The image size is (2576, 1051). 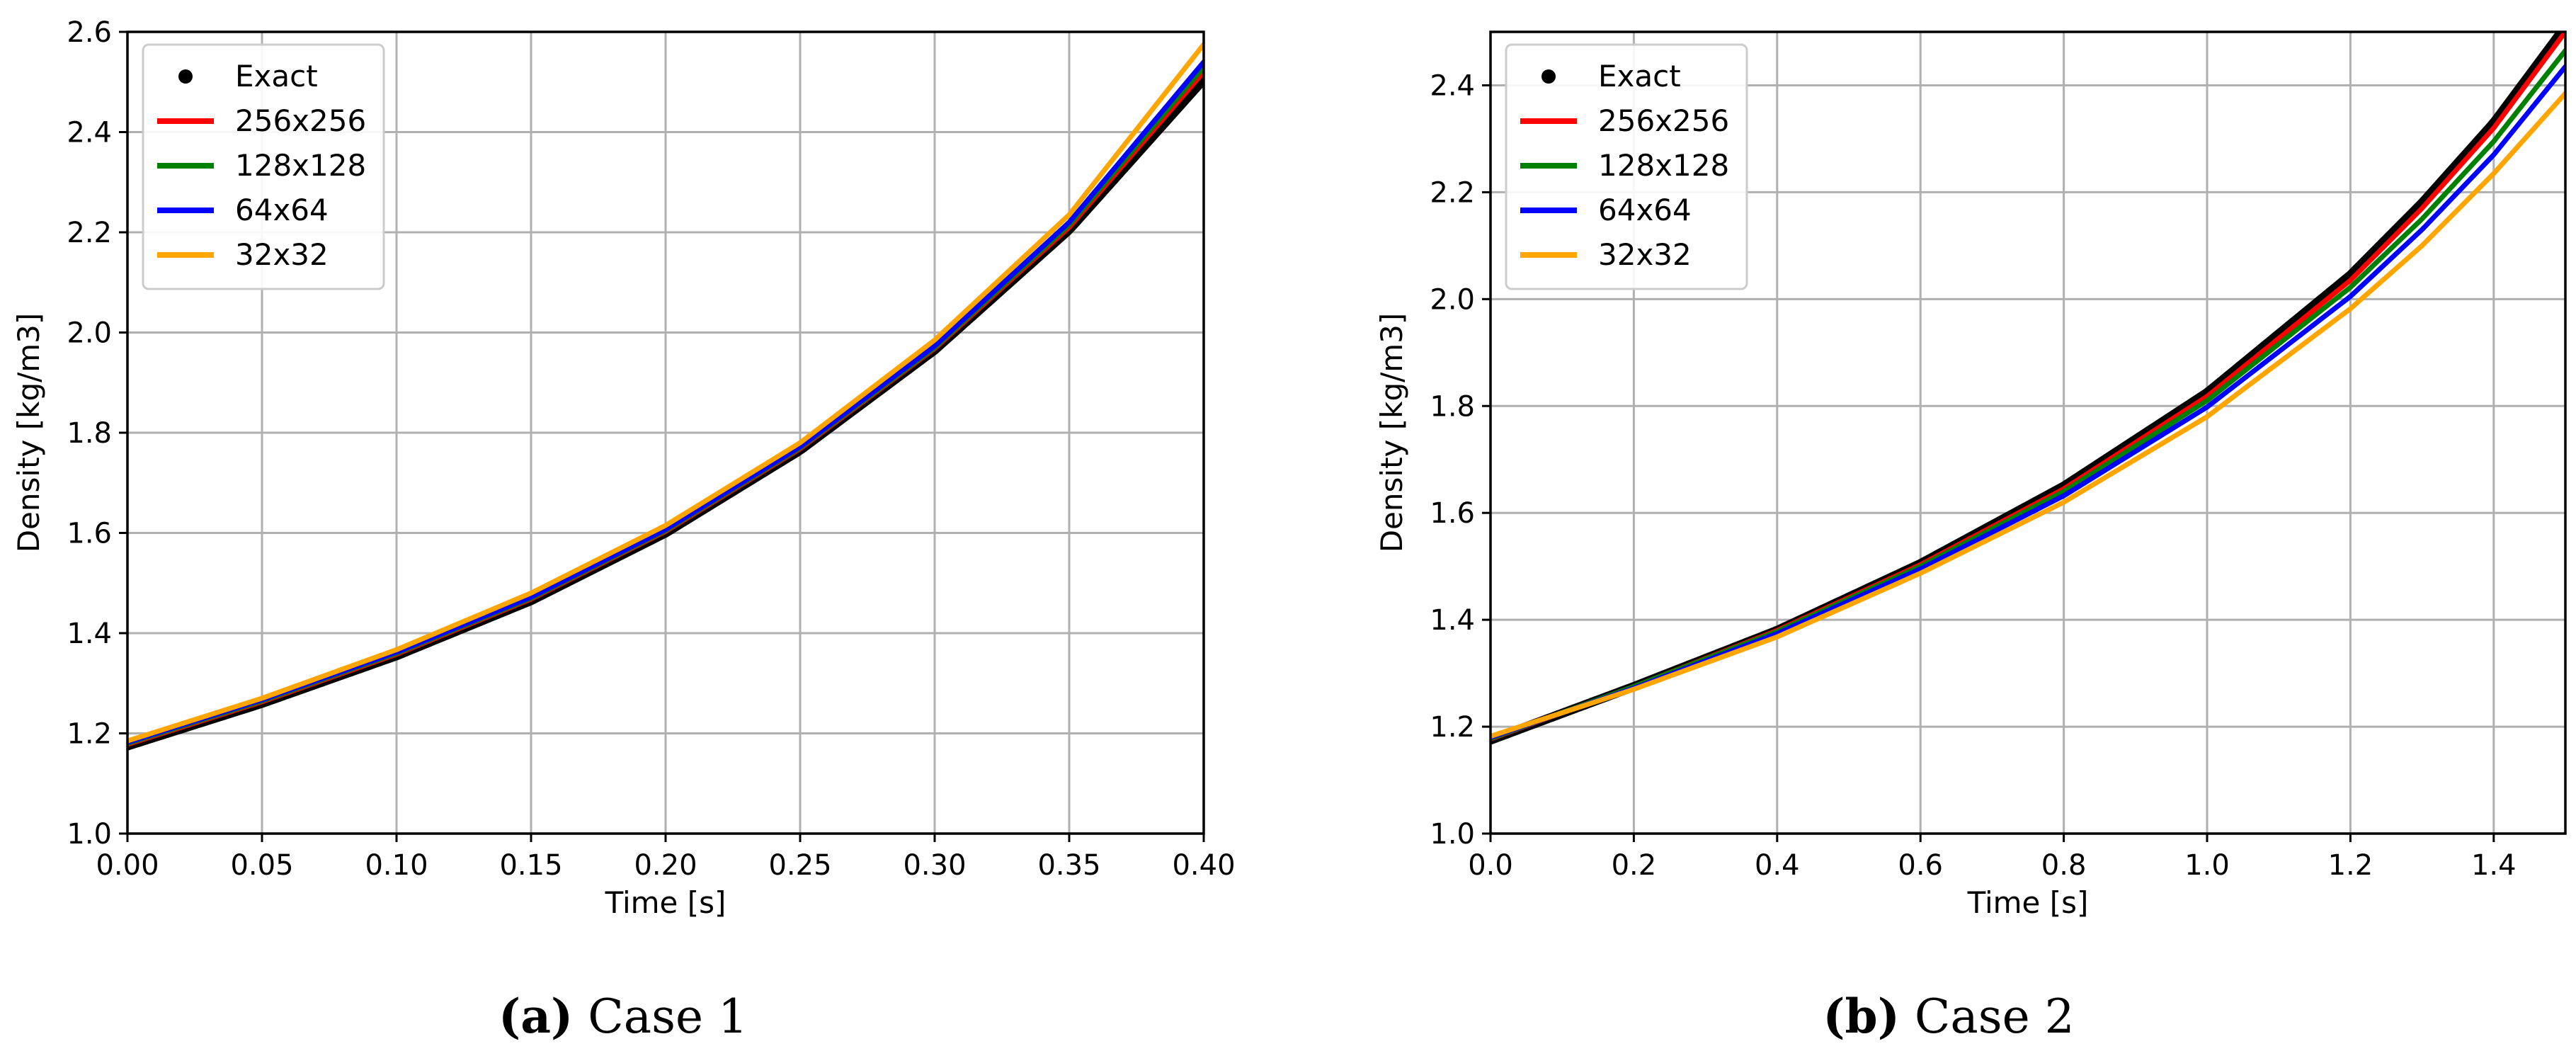 I want to click on x-tick-label: 0.05, so click(x=261, y=865).